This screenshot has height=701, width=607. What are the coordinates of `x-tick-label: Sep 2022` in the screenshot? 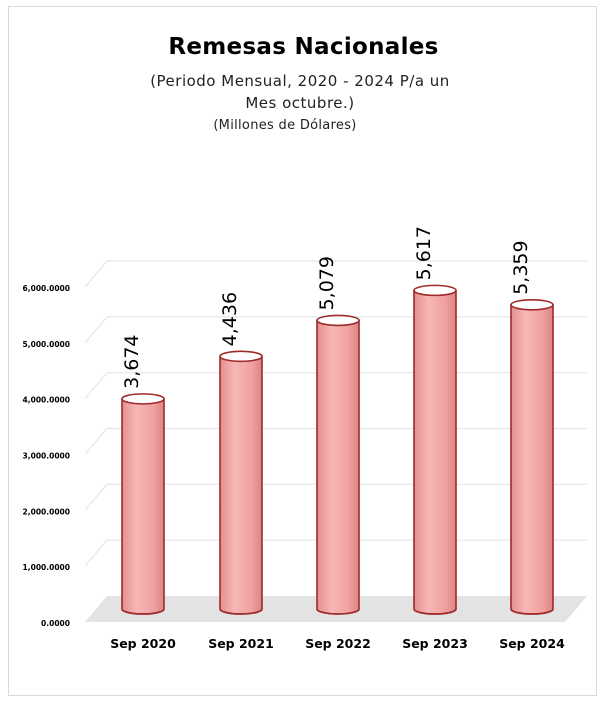 It's located at (338, 643).